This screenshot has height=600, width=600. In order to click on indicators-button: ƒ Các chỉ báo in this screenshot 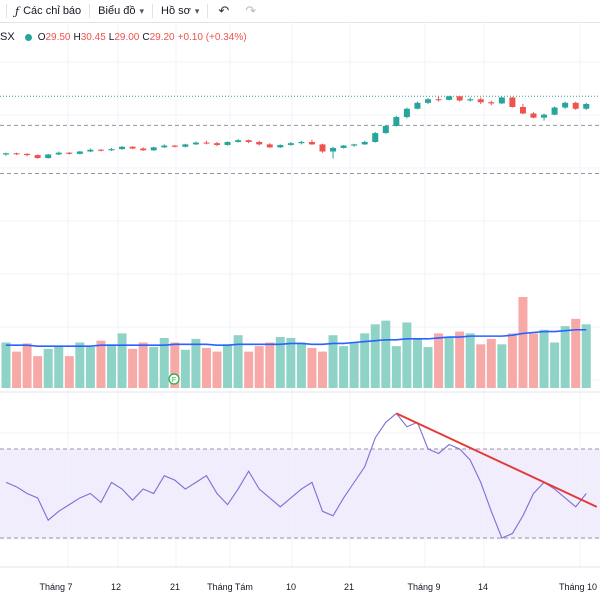, I will do `click(48, 11)`.